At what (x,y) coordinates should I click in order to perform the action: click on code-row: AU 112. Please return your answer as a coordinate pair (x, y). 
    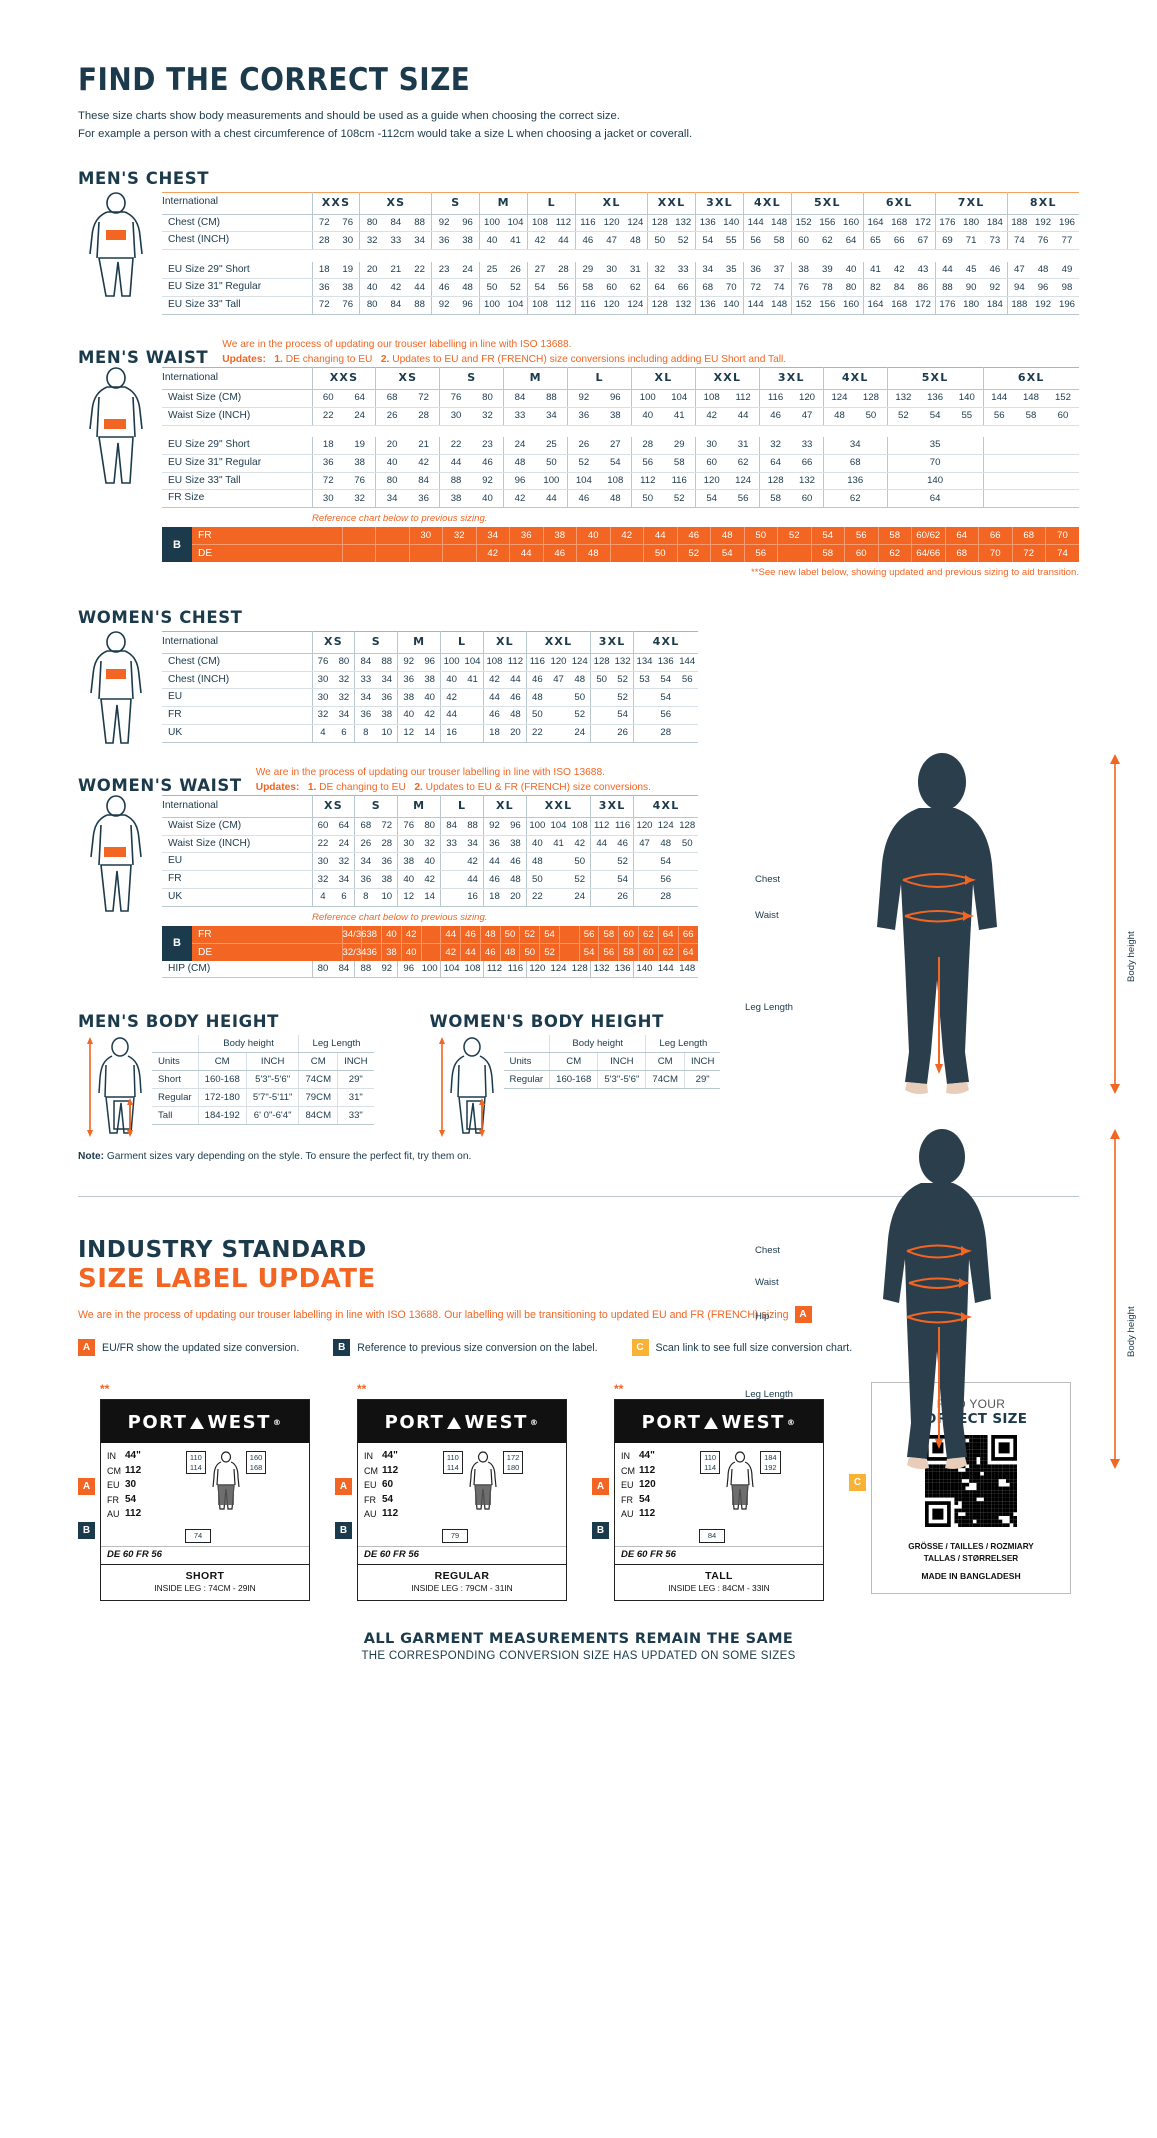
    Looking at the image, I should click on (383, 1514).